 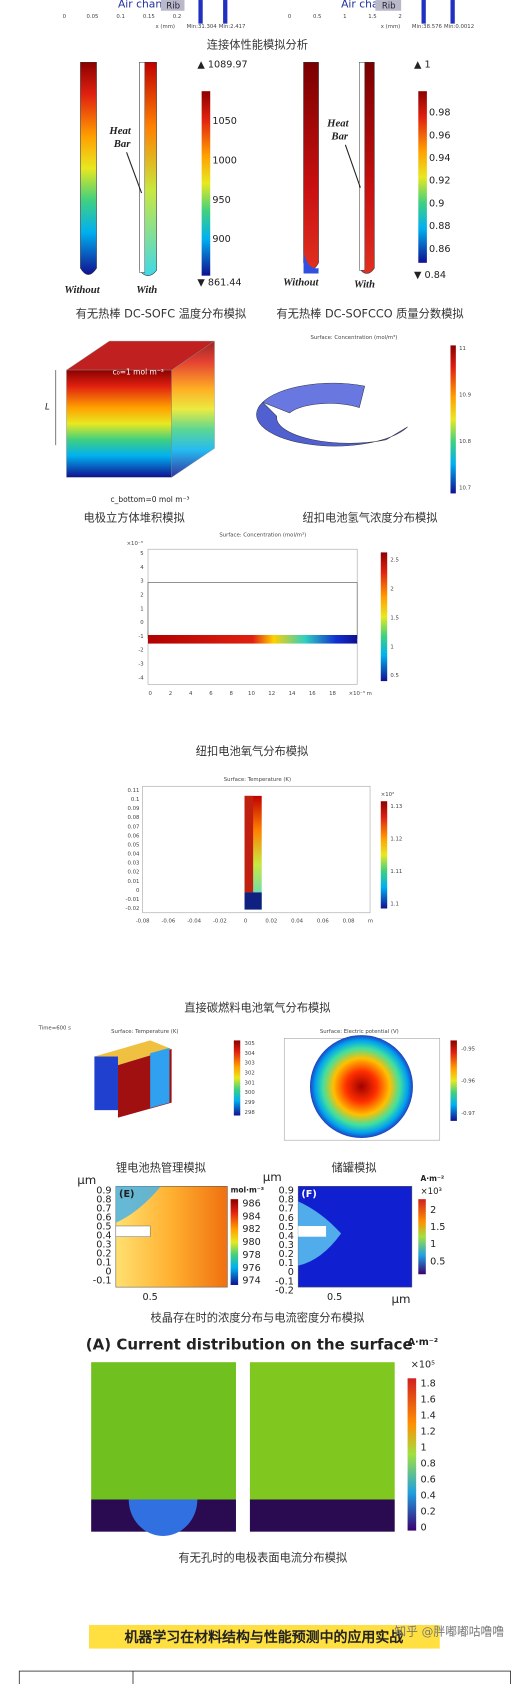 I want to click on rib-box, so click(x=388, y=5).